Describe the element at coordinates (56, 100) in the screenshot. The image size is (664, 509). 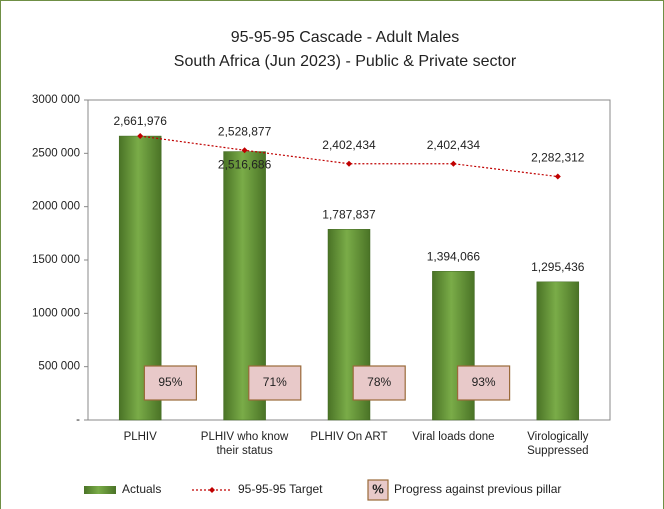
I see `y-tick-label: 3000 000` at that location.